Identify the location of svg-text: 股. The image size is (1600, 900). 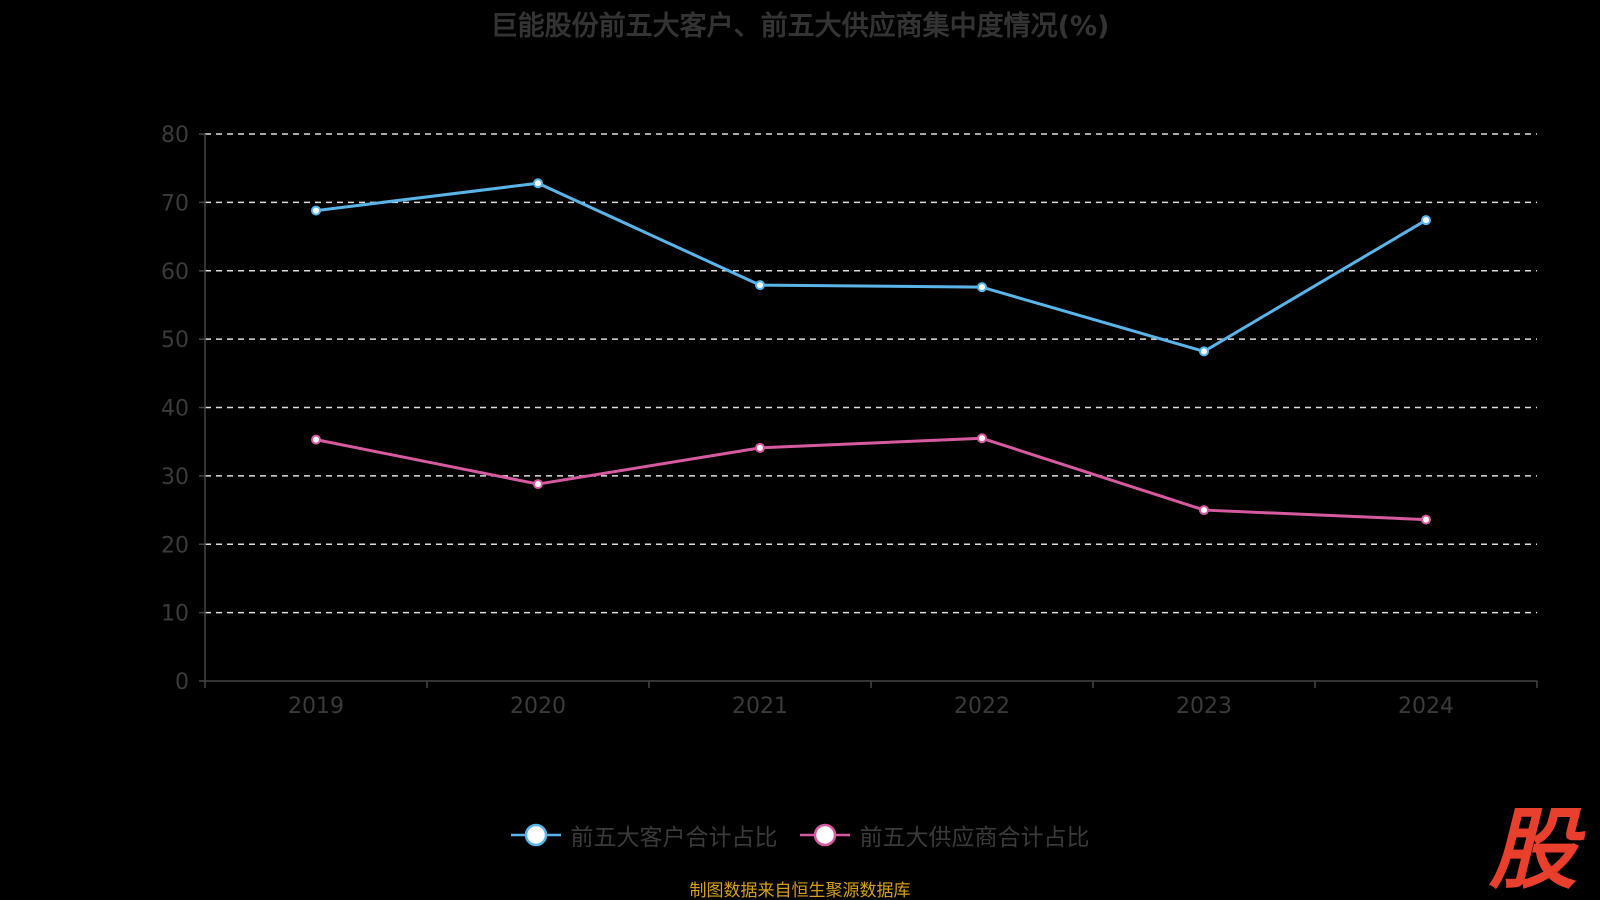
(1537, 847).